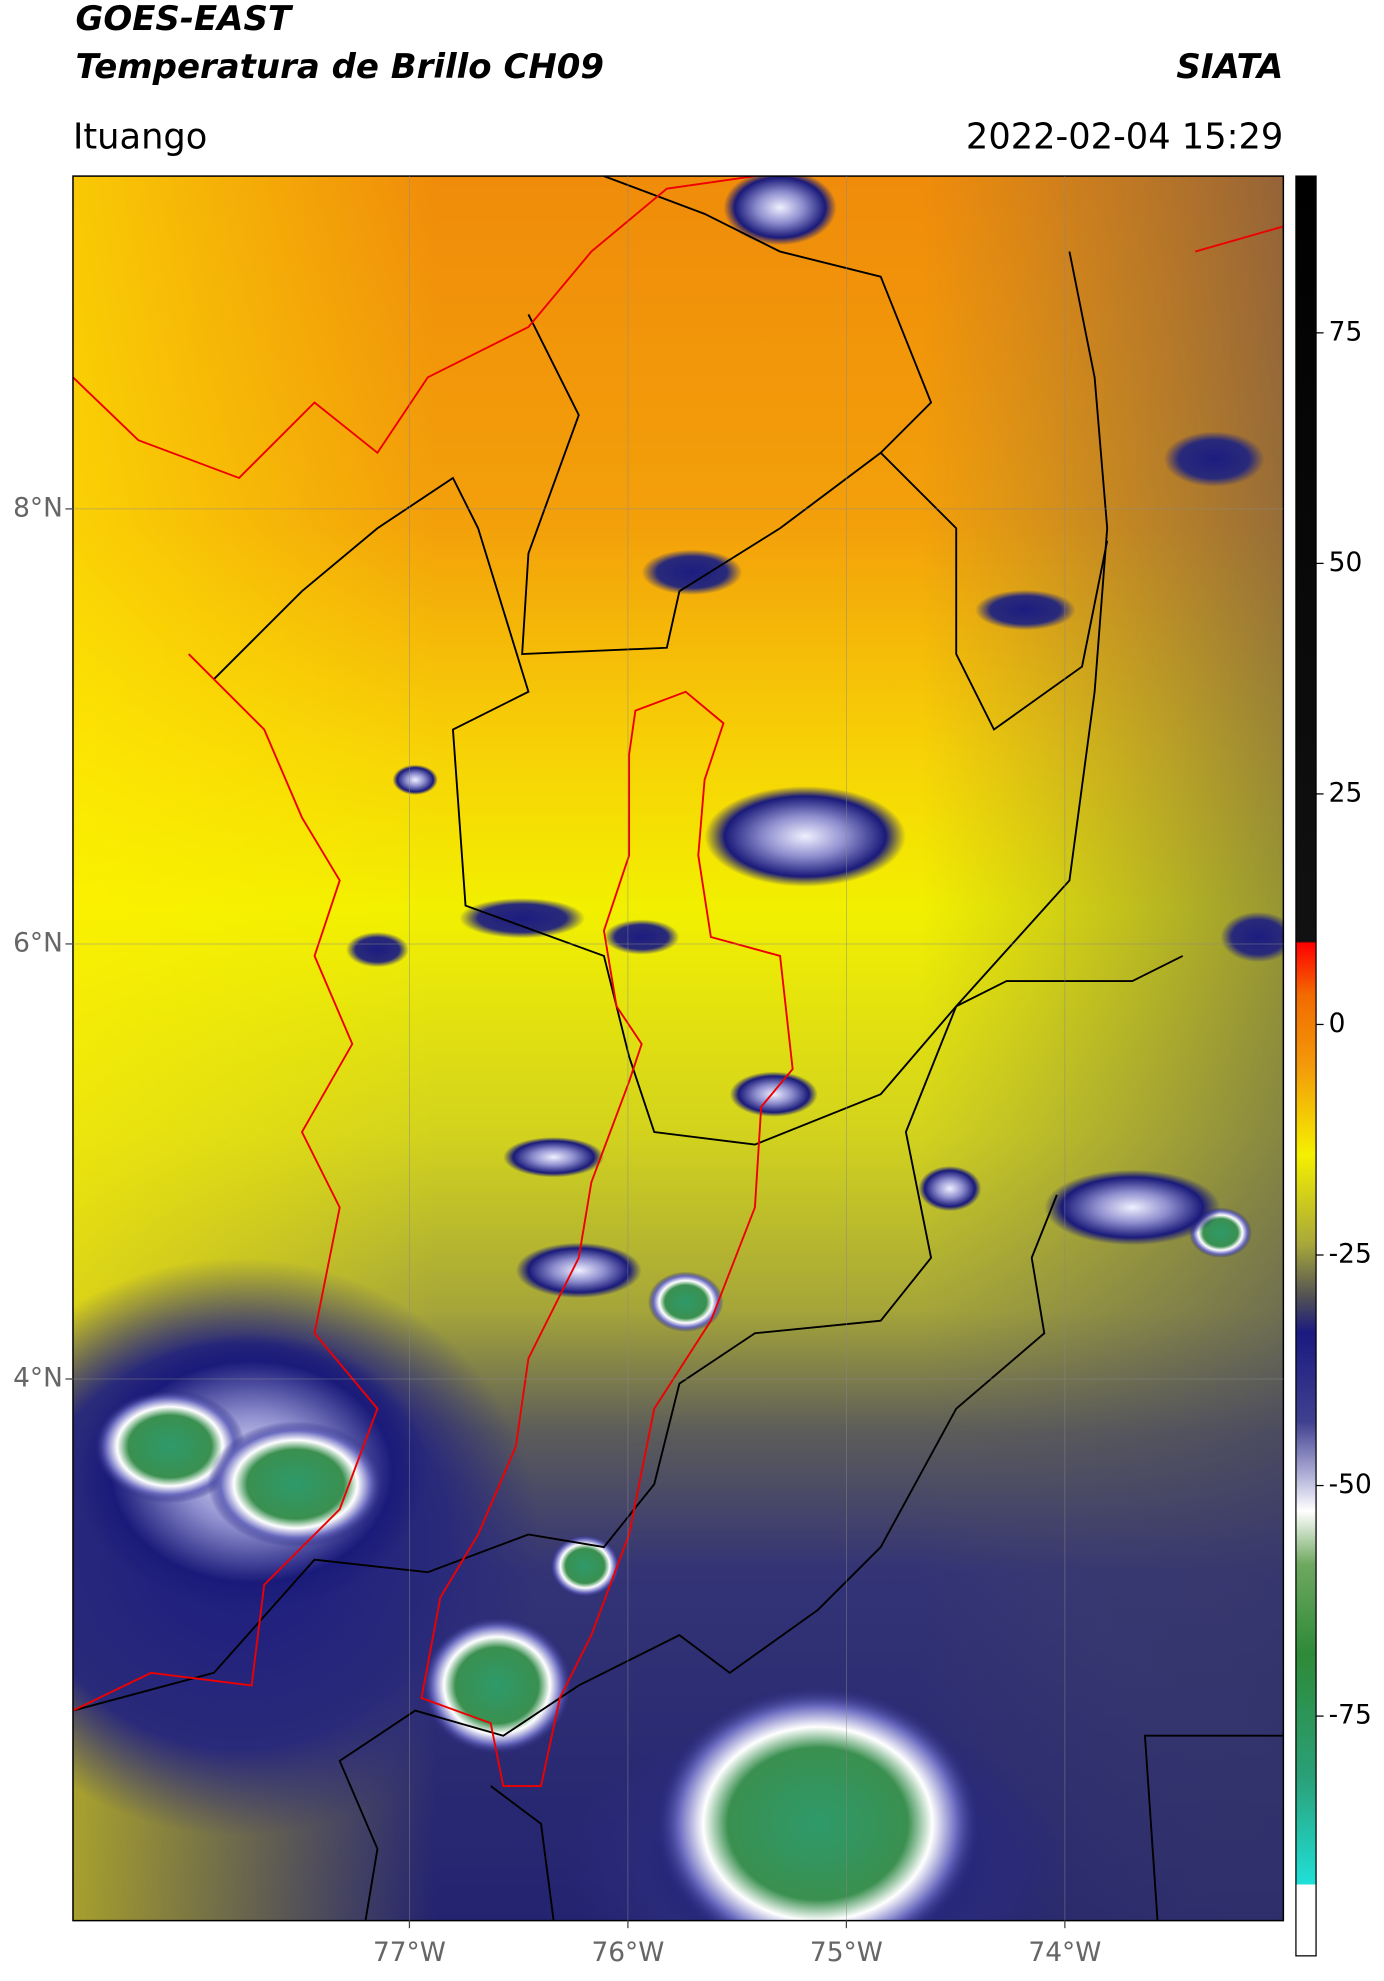 Image resolution: width=1384 pixels, height=1981 pixels. Describe the element at coordinates (409, 1952) in the screenshot. I see `x-tick-label: 77°W` at that location.